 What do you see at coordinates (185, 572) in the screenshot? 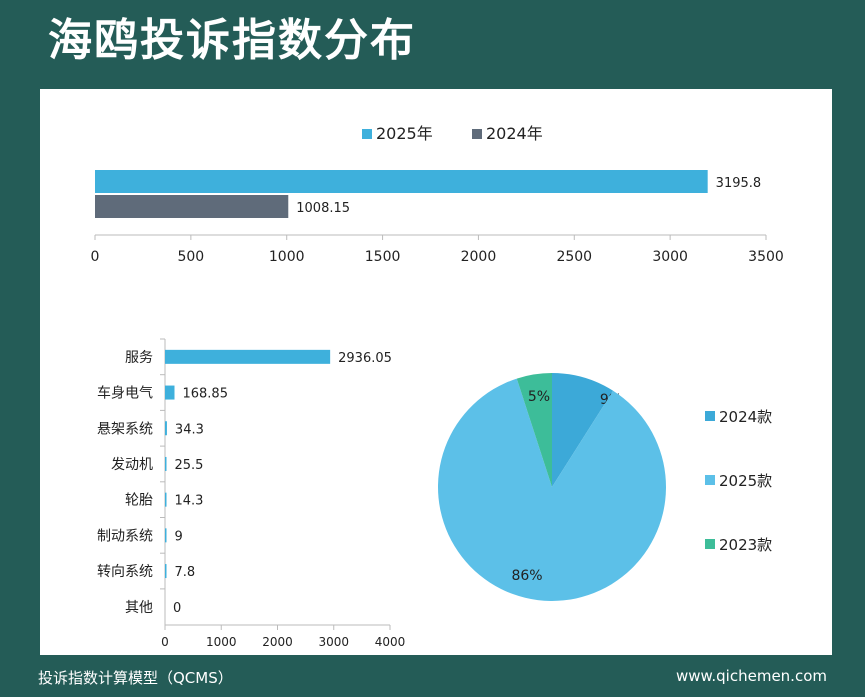
I see `category-value-label: 7.8` at bounding box center [185, 572].